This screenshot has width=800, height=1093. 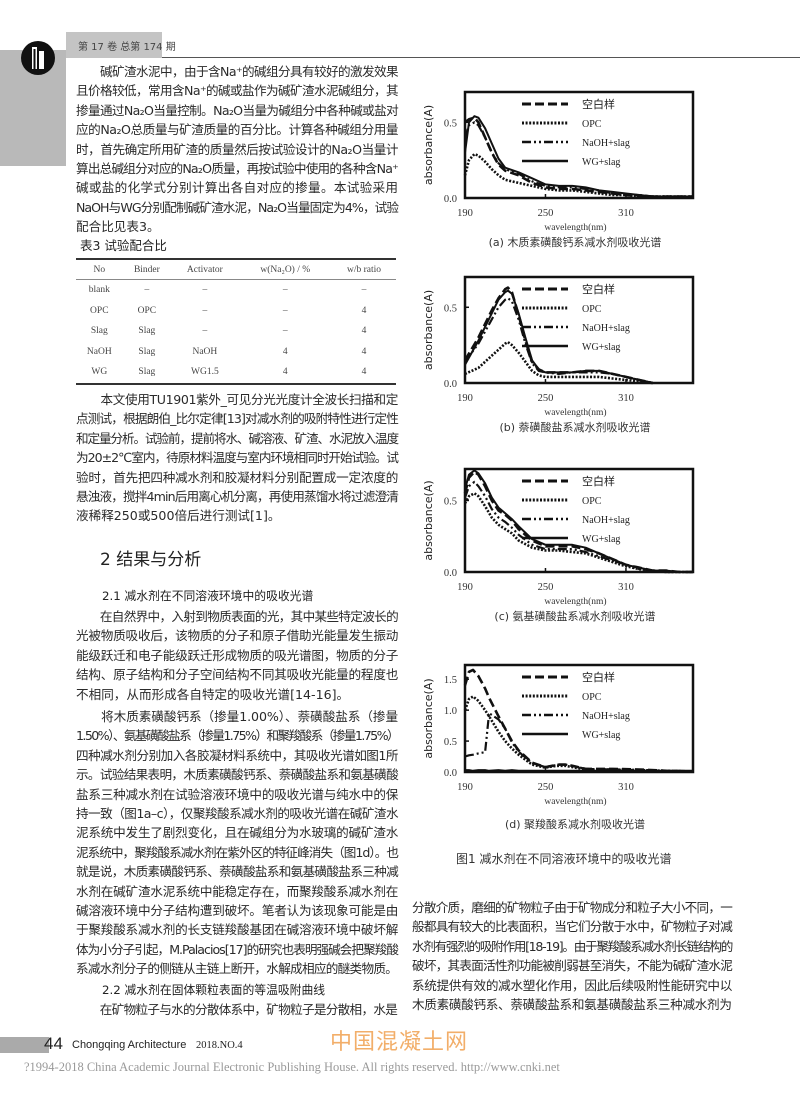 I want to click on issue-info: 第 17 卷 总第 174 期, so click(x=127, y=47).